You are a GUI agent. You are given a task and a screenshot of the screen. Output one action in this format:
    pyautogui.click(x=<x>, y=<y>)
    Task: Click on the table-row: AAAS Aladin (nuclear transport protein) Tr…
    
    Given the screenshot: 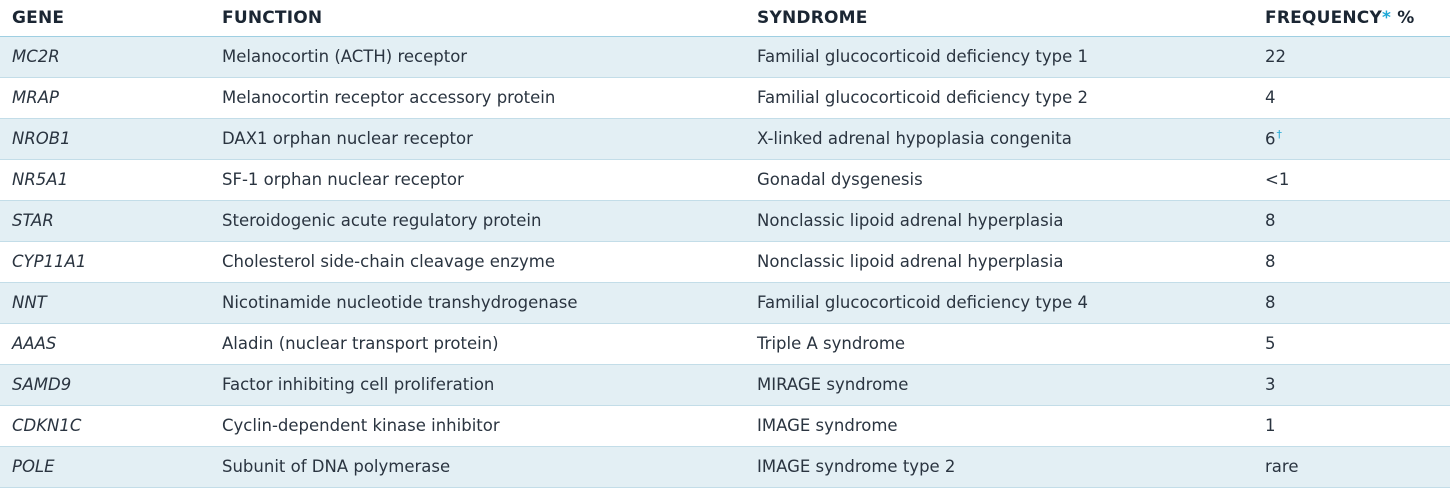 What is the action you would take?
    pyautogui.click(x=725, y=344)
    